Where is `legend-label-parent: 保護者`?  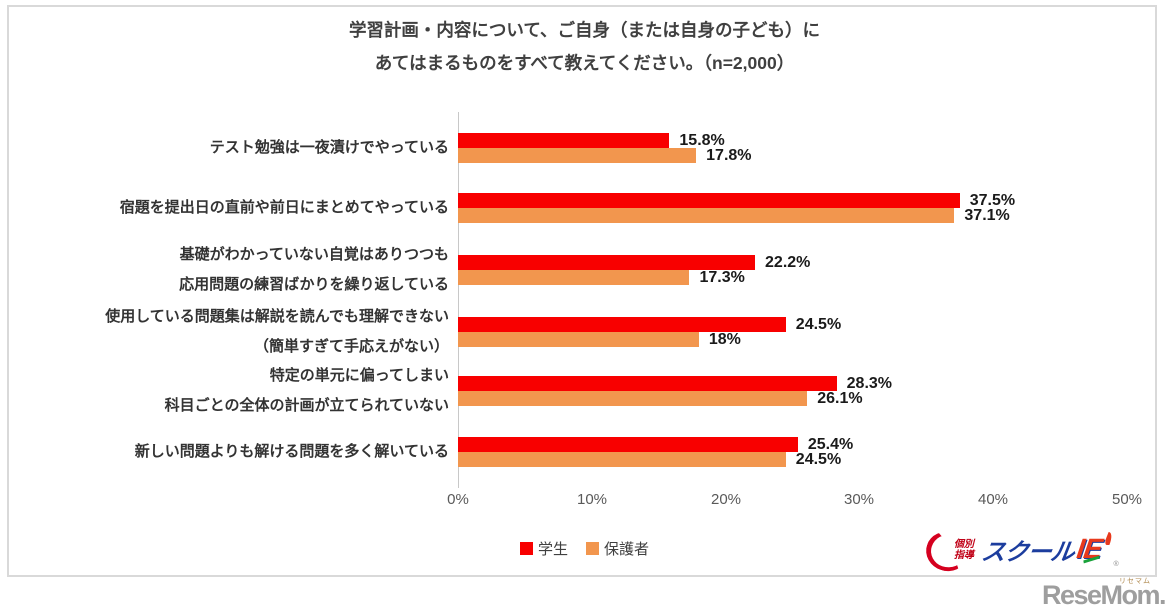 legend-label-parent: 保護者 is located at coordinates (627, 549).